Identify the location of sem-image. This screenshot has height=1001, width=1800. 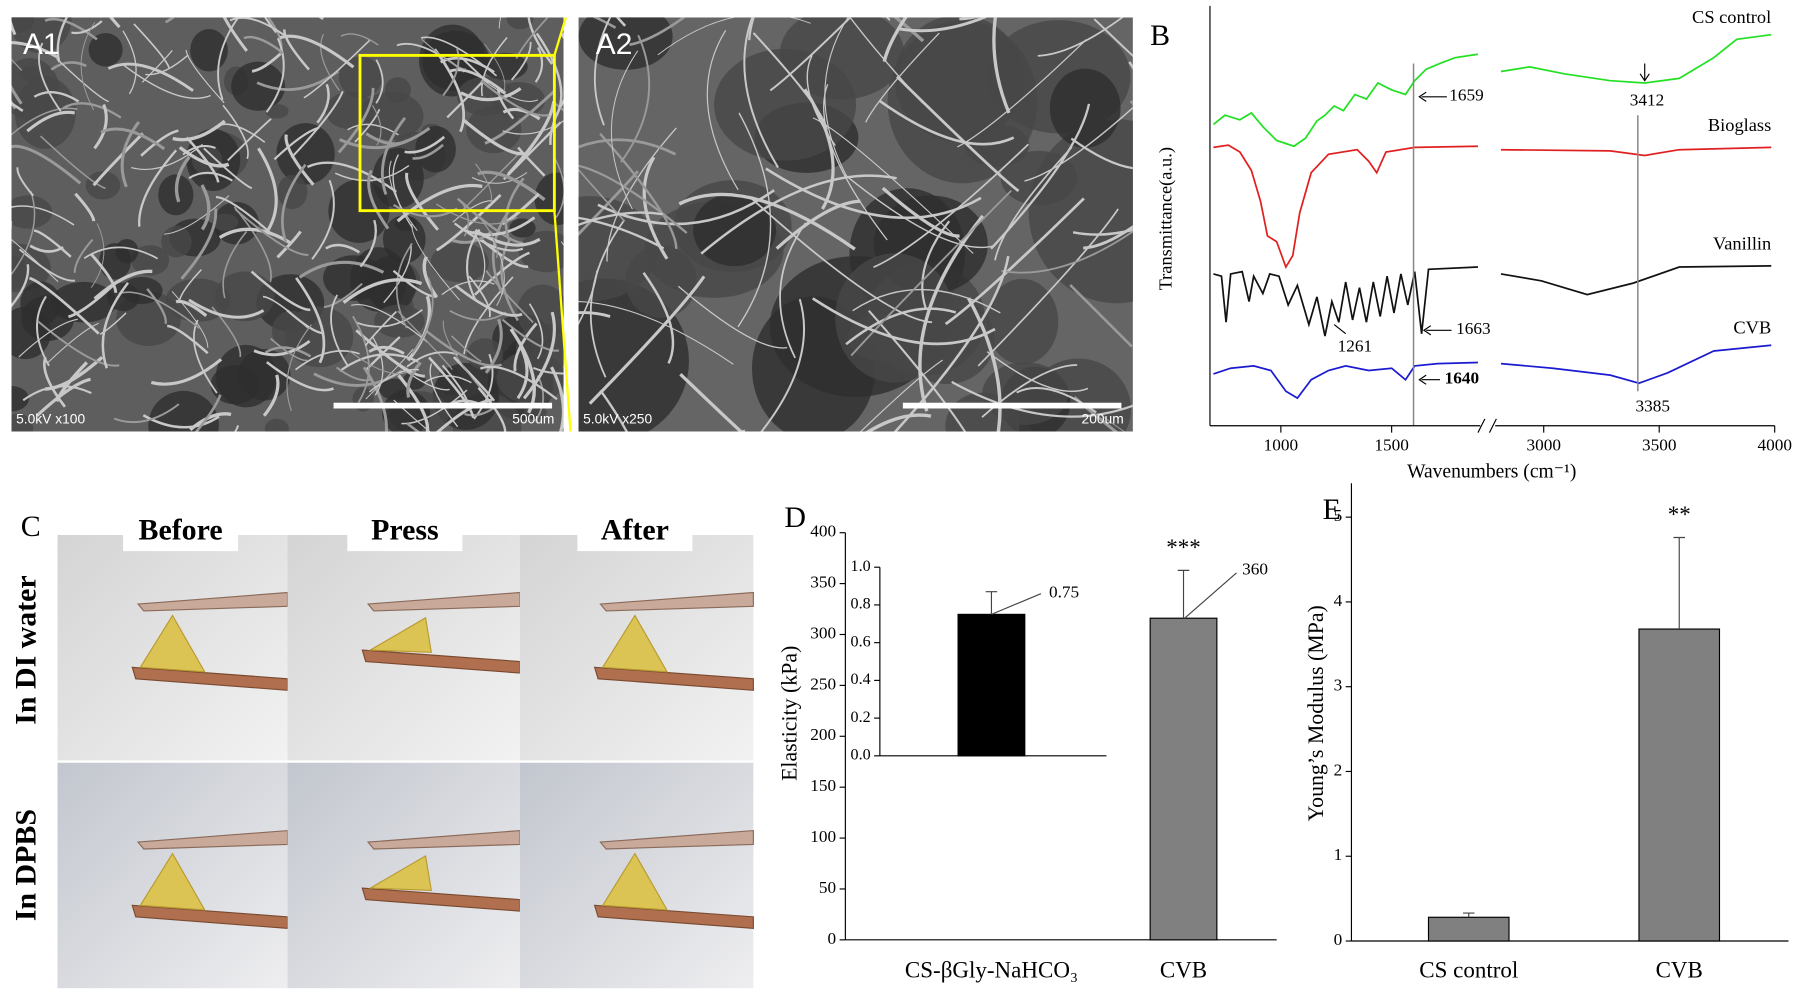
(855, 224).